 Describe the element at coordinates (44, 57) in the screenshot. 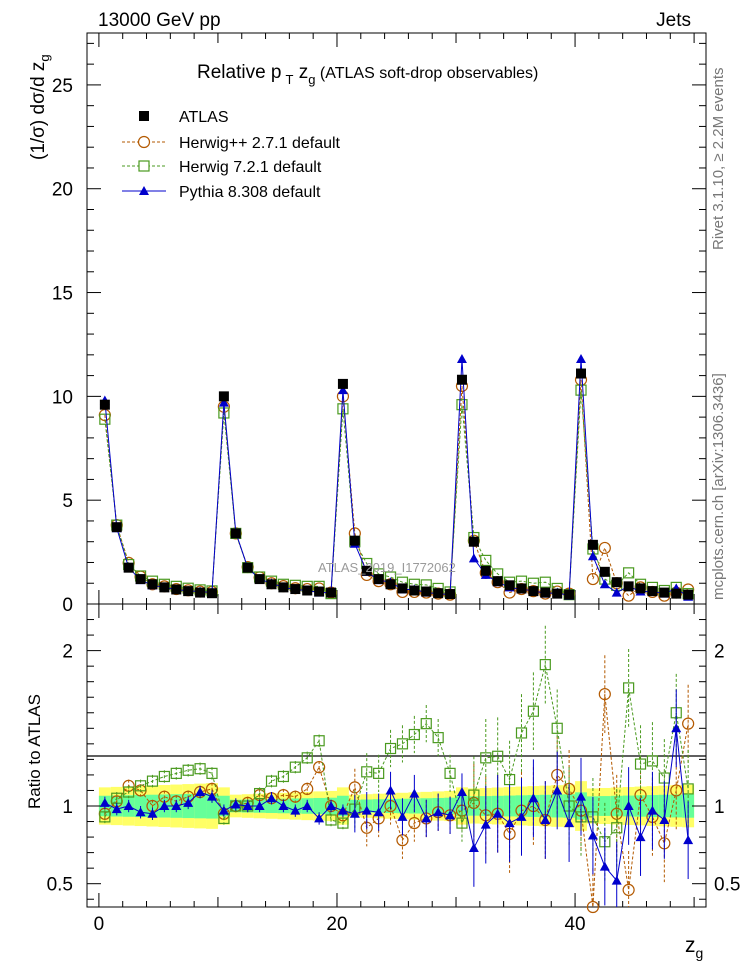

I see `main-y-label-sub: g` at that location.